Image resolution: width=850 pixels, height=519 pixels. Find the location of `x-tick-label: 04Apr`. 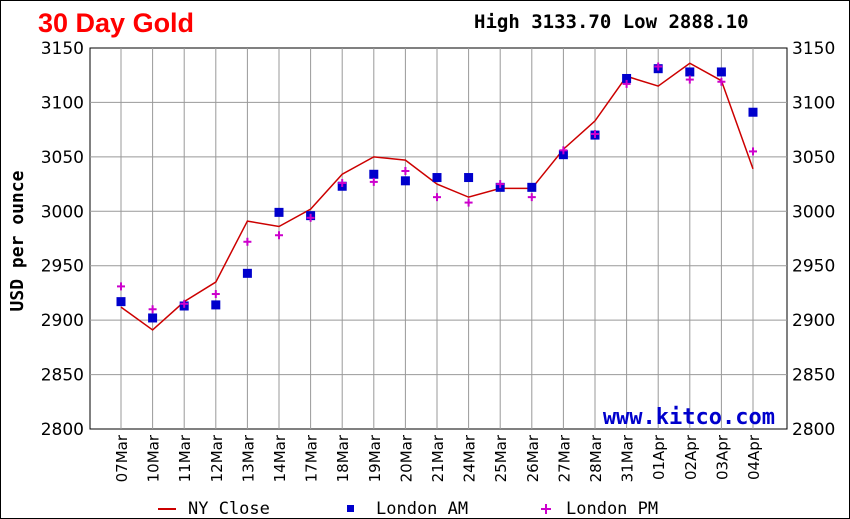

x-tick-label: 04Apr is located at coordinates (754, 457).